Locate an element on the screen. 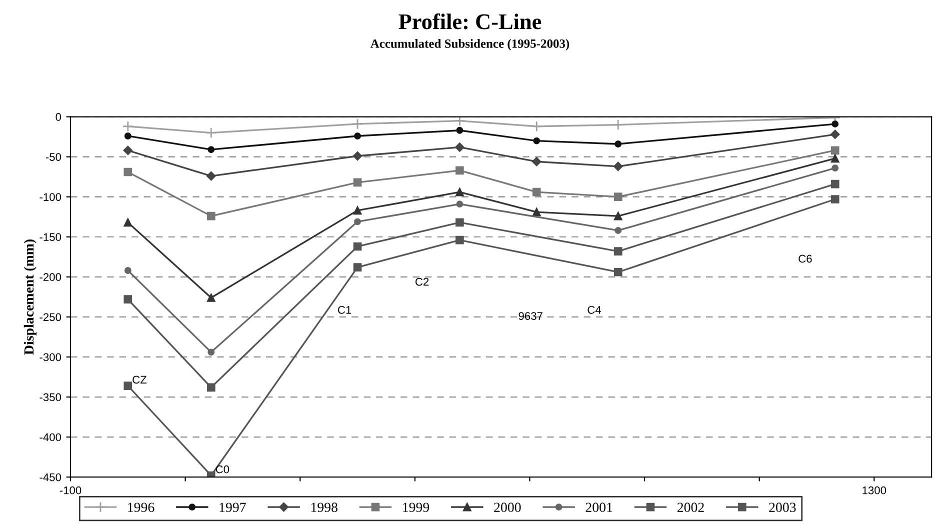  y-tick-label: -300 is located at coordinates (51, 357).